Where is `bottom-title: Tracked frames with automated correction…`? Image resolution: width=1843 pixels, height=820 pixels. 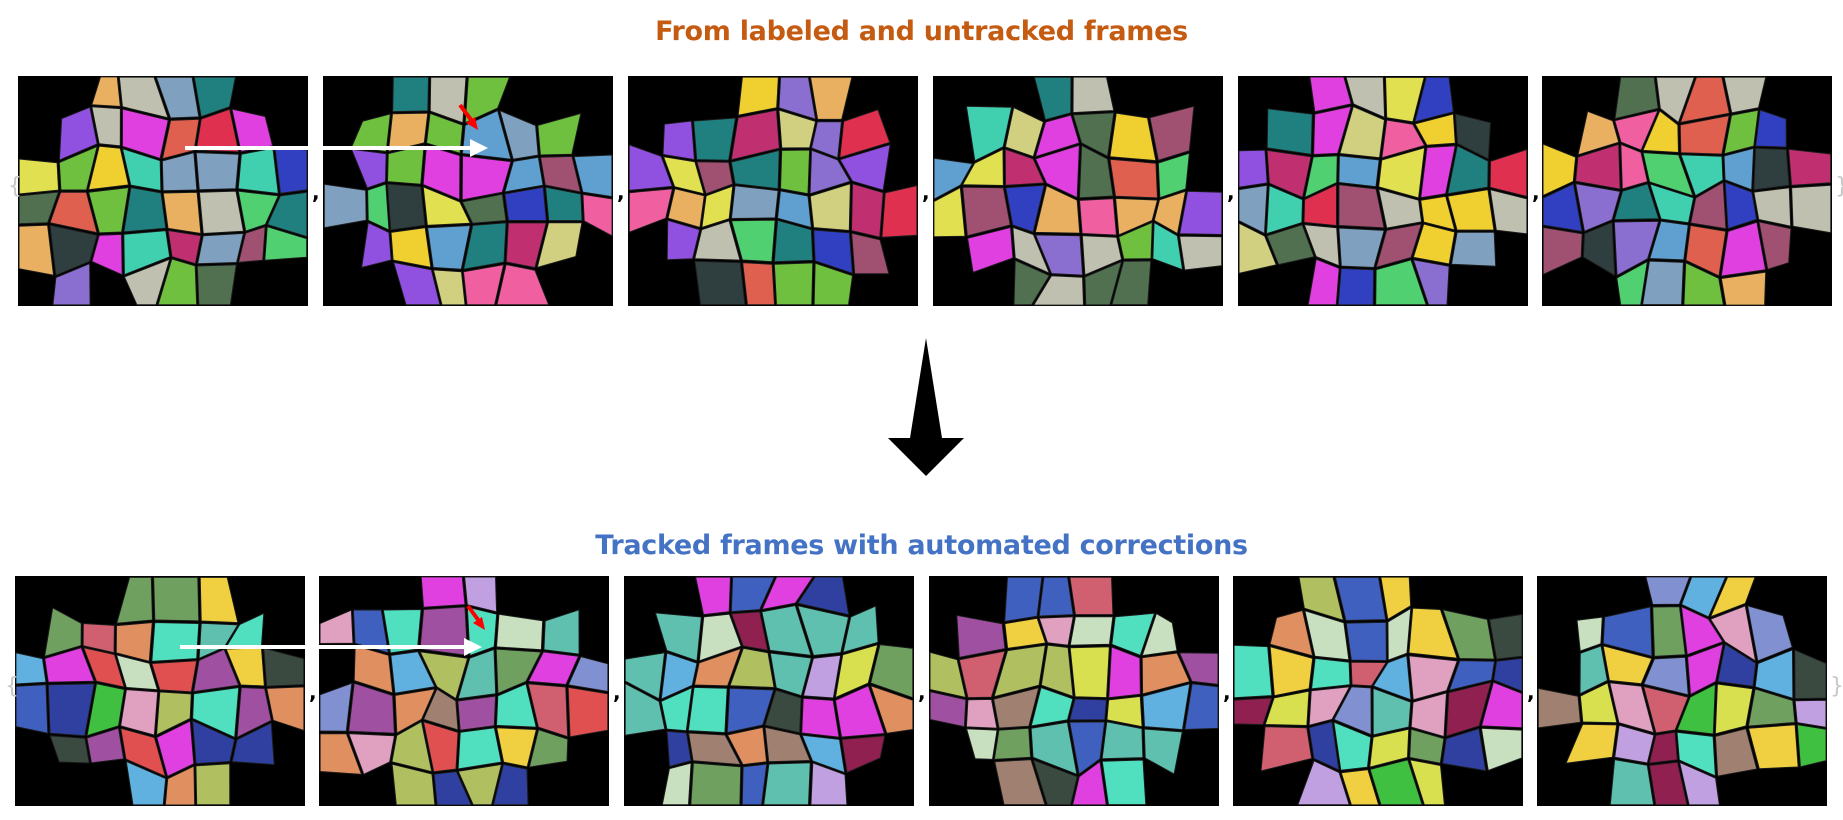
bottom-title: Tracked frames with automated correction… is located at coordinates (921, 545).